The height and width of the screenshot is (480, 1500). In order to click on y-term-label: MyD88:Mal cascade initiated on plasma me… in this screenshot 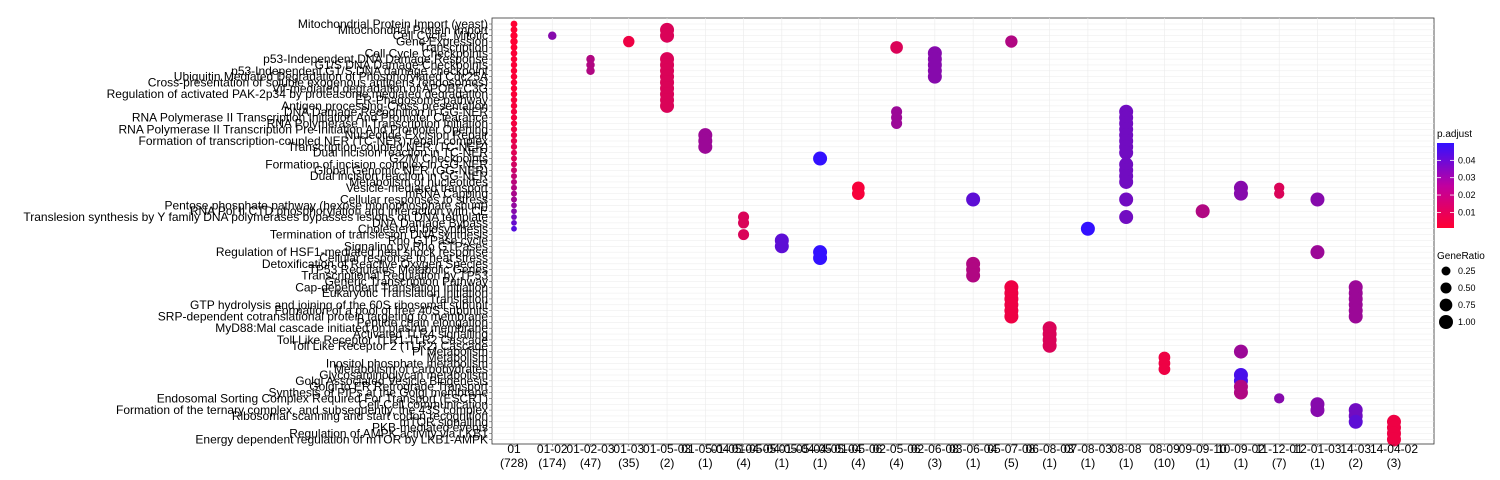, I will do `click(351, 328)`.